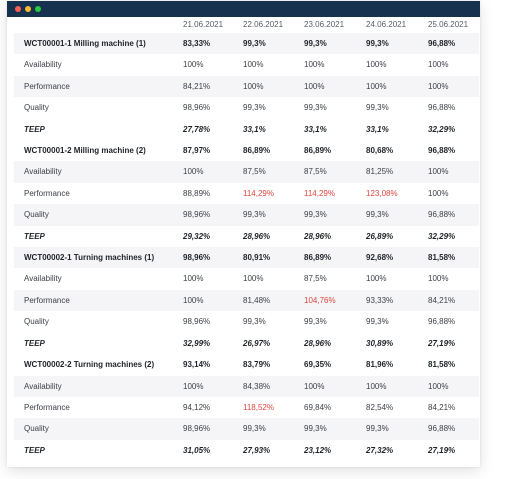 The image size is (516, 479). What do you see at coordinates (246, 300) in the screenshot?
I see `metric-row: Performance 100% 81,48% 104,76% 93,33% 84,21%` at bounding box center [246, 300].